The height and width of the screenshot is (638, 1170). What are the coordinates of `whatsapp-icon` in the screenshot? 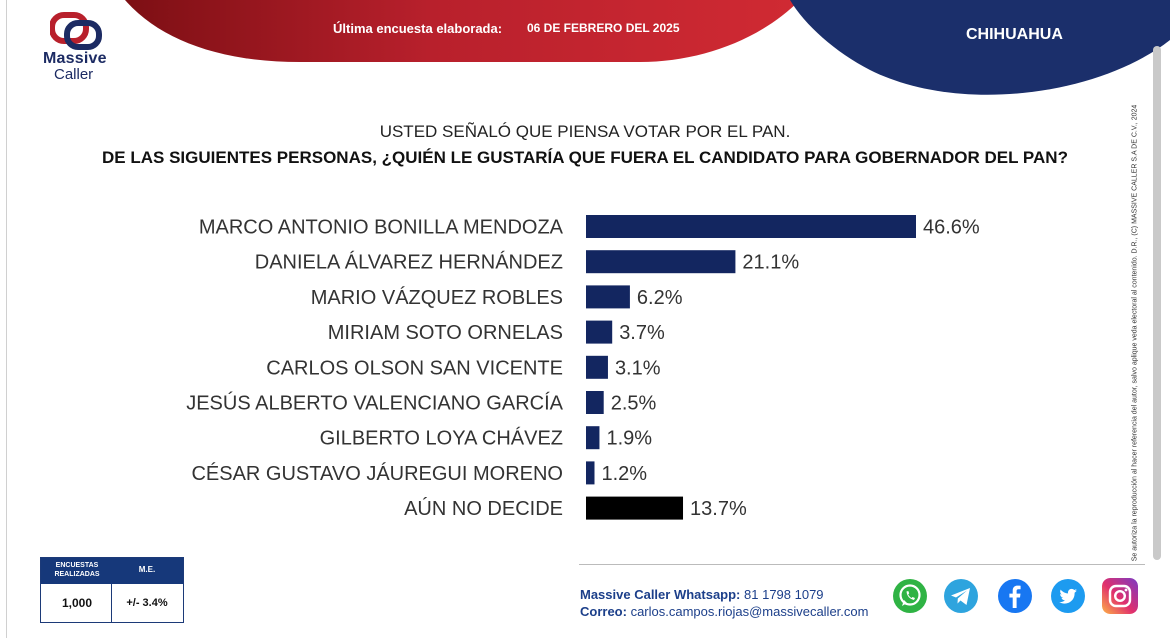 It's located at (910, 596).